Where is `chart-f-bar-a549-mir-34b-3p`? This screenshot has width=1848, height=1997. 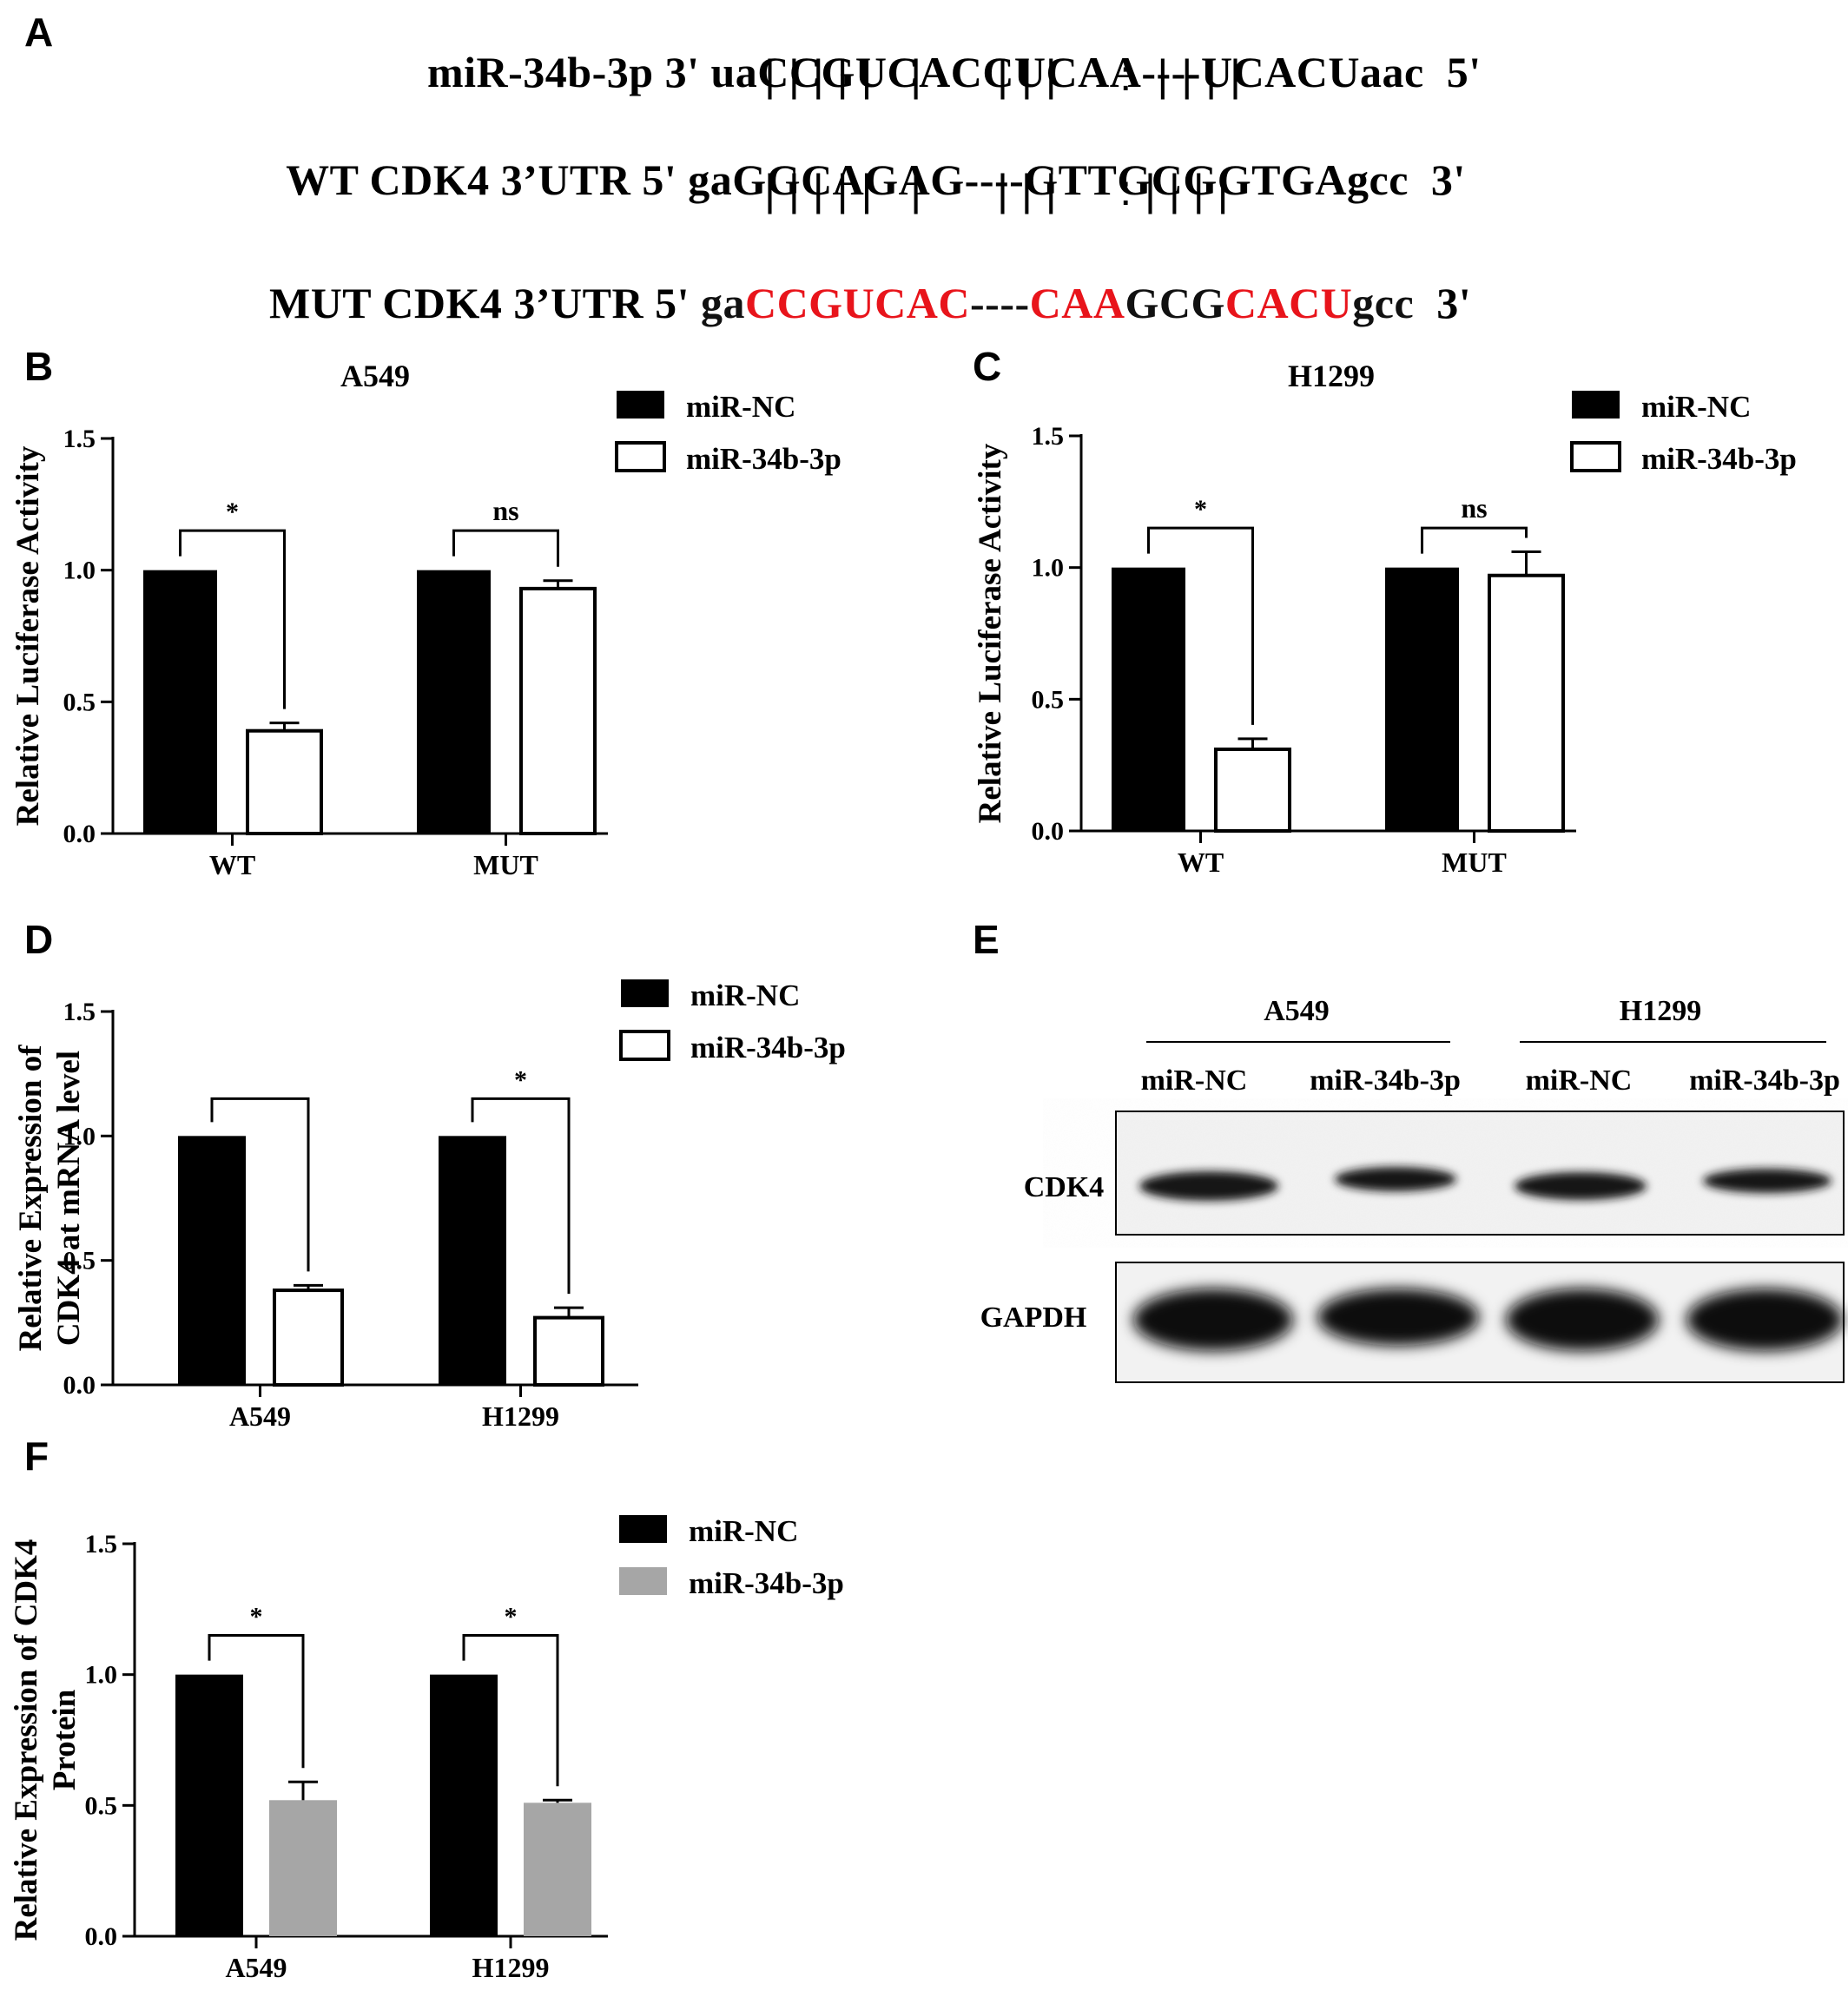
chart-f-bar-a549-mir-34b-3p is located at coordinates (303, 1868).